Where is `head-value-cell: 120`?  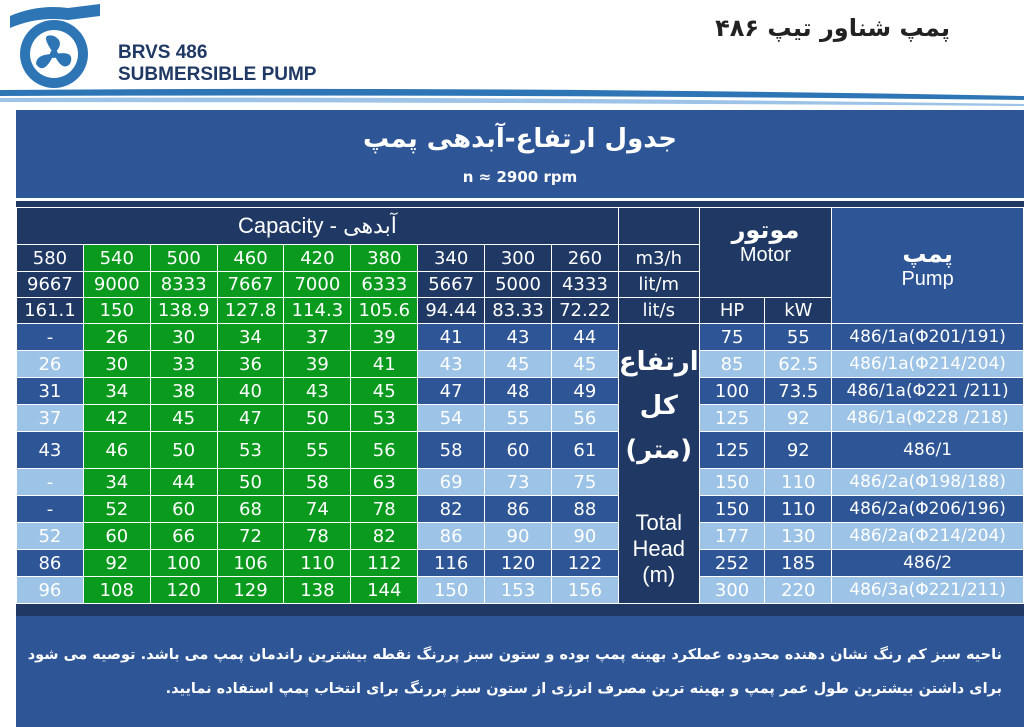
head-value-cell: 120 is located at coordinates (518, 563).